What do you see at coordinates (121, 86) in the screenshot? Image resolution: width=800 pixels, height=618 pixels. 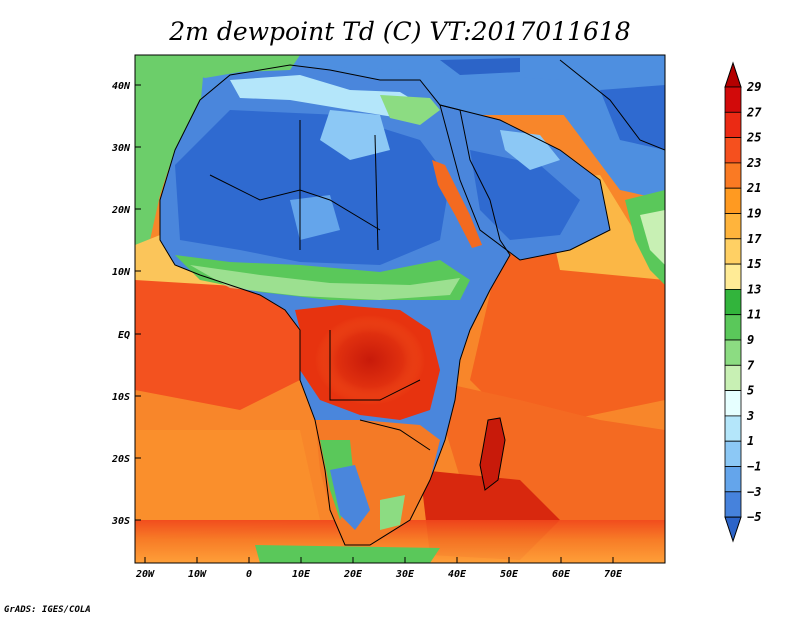 I see `lat-tick-label: 40N` at bounding box center [121, 86].